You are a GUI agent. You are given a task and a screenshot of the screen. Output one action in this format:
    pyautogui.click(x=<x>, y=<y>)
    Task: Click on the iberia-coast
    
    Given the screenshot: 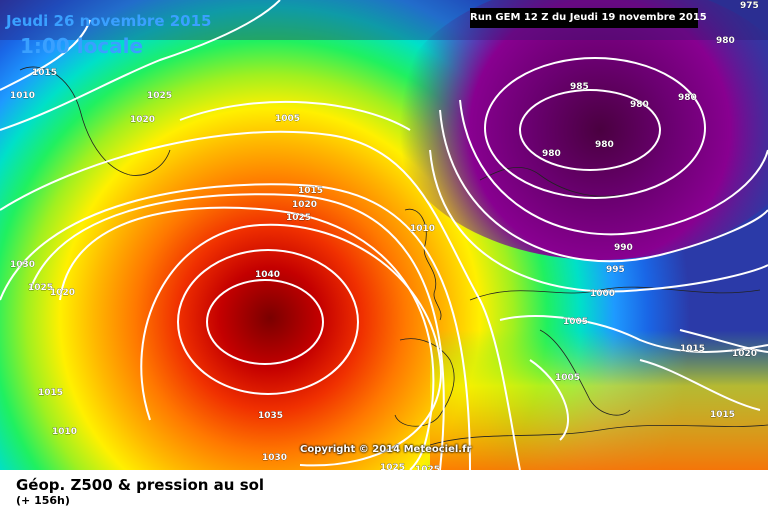 What is the action you would take?
    pyautogui.click(x=424, y=382)
    